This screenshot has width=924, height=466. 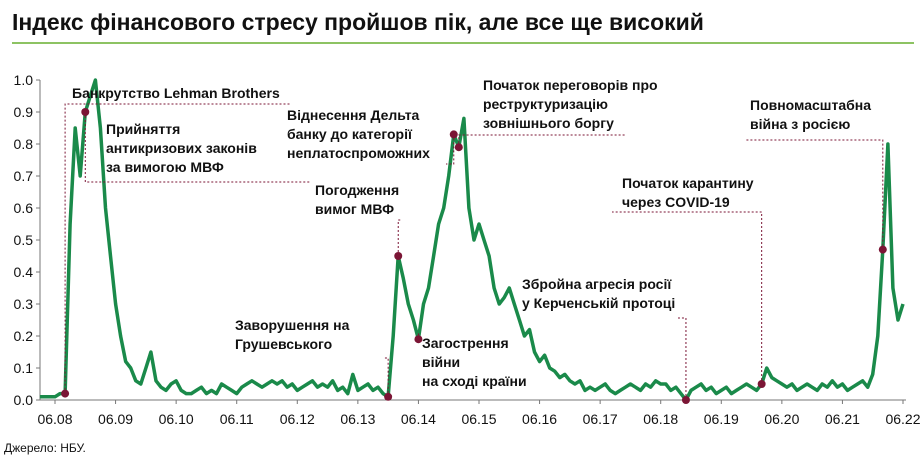 What do you see at coordinates (54, 419) in the screenshot?
I see `x-tick-label: 06.08` at bounding box center [54, 419].